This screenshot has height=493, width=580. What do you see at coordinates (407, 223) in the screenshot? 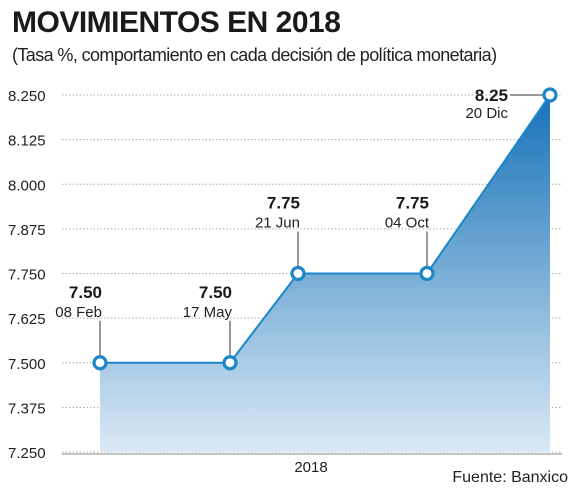
I see `date-label: 04 Oct` at bounding box center [407, 223].